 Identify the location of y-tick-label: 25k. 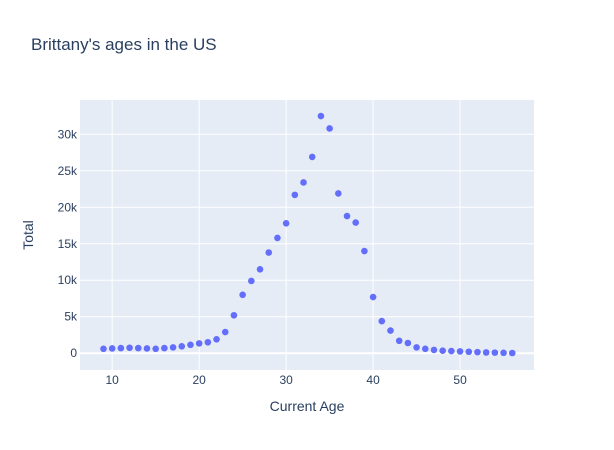
(68, 171).